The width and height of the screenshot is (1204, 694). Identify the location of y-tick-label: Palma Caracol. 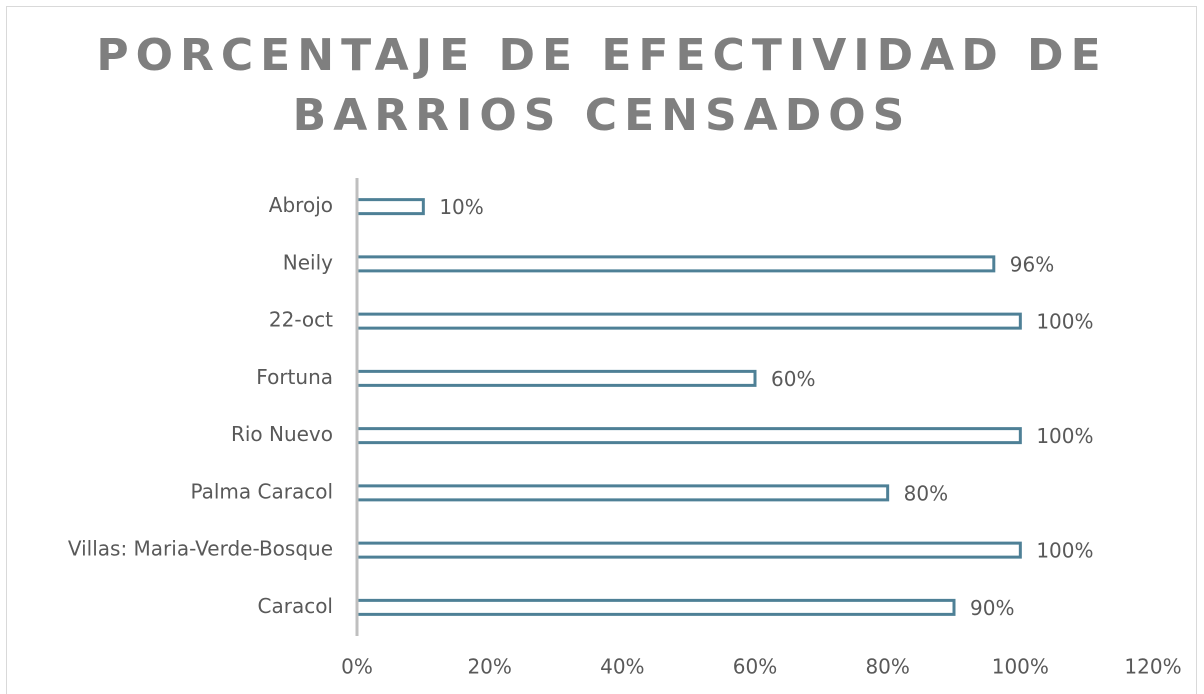
(261, 491).